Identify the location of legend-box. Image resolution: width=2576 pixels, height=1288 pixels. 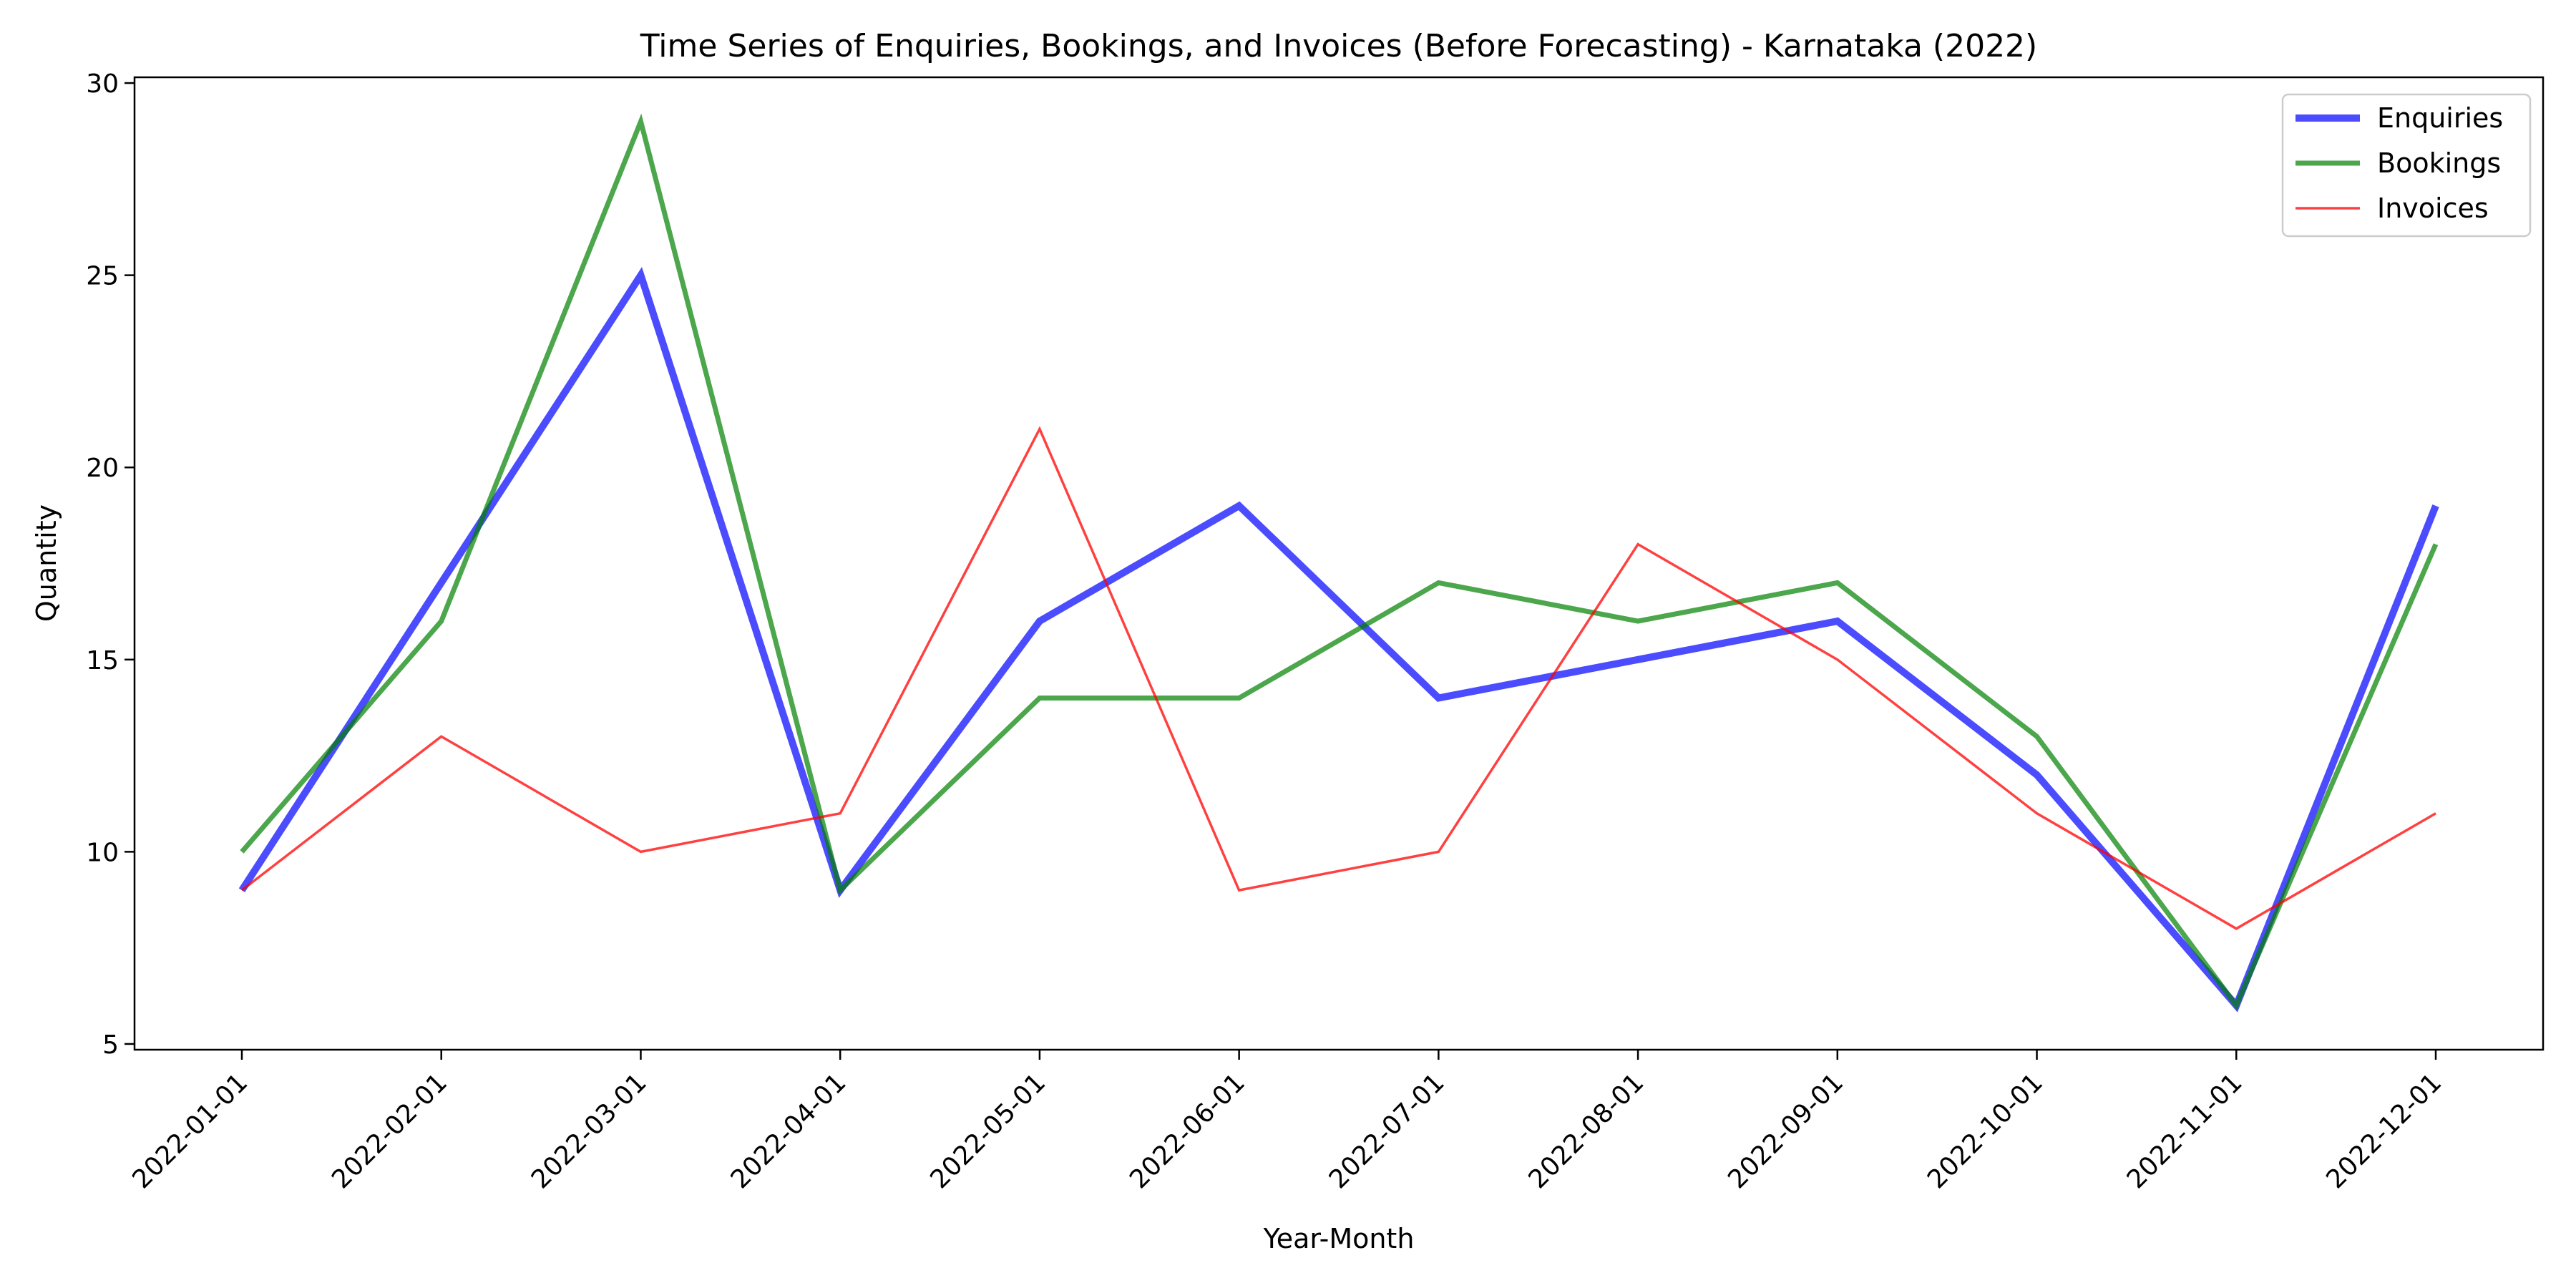
(2406, 165).